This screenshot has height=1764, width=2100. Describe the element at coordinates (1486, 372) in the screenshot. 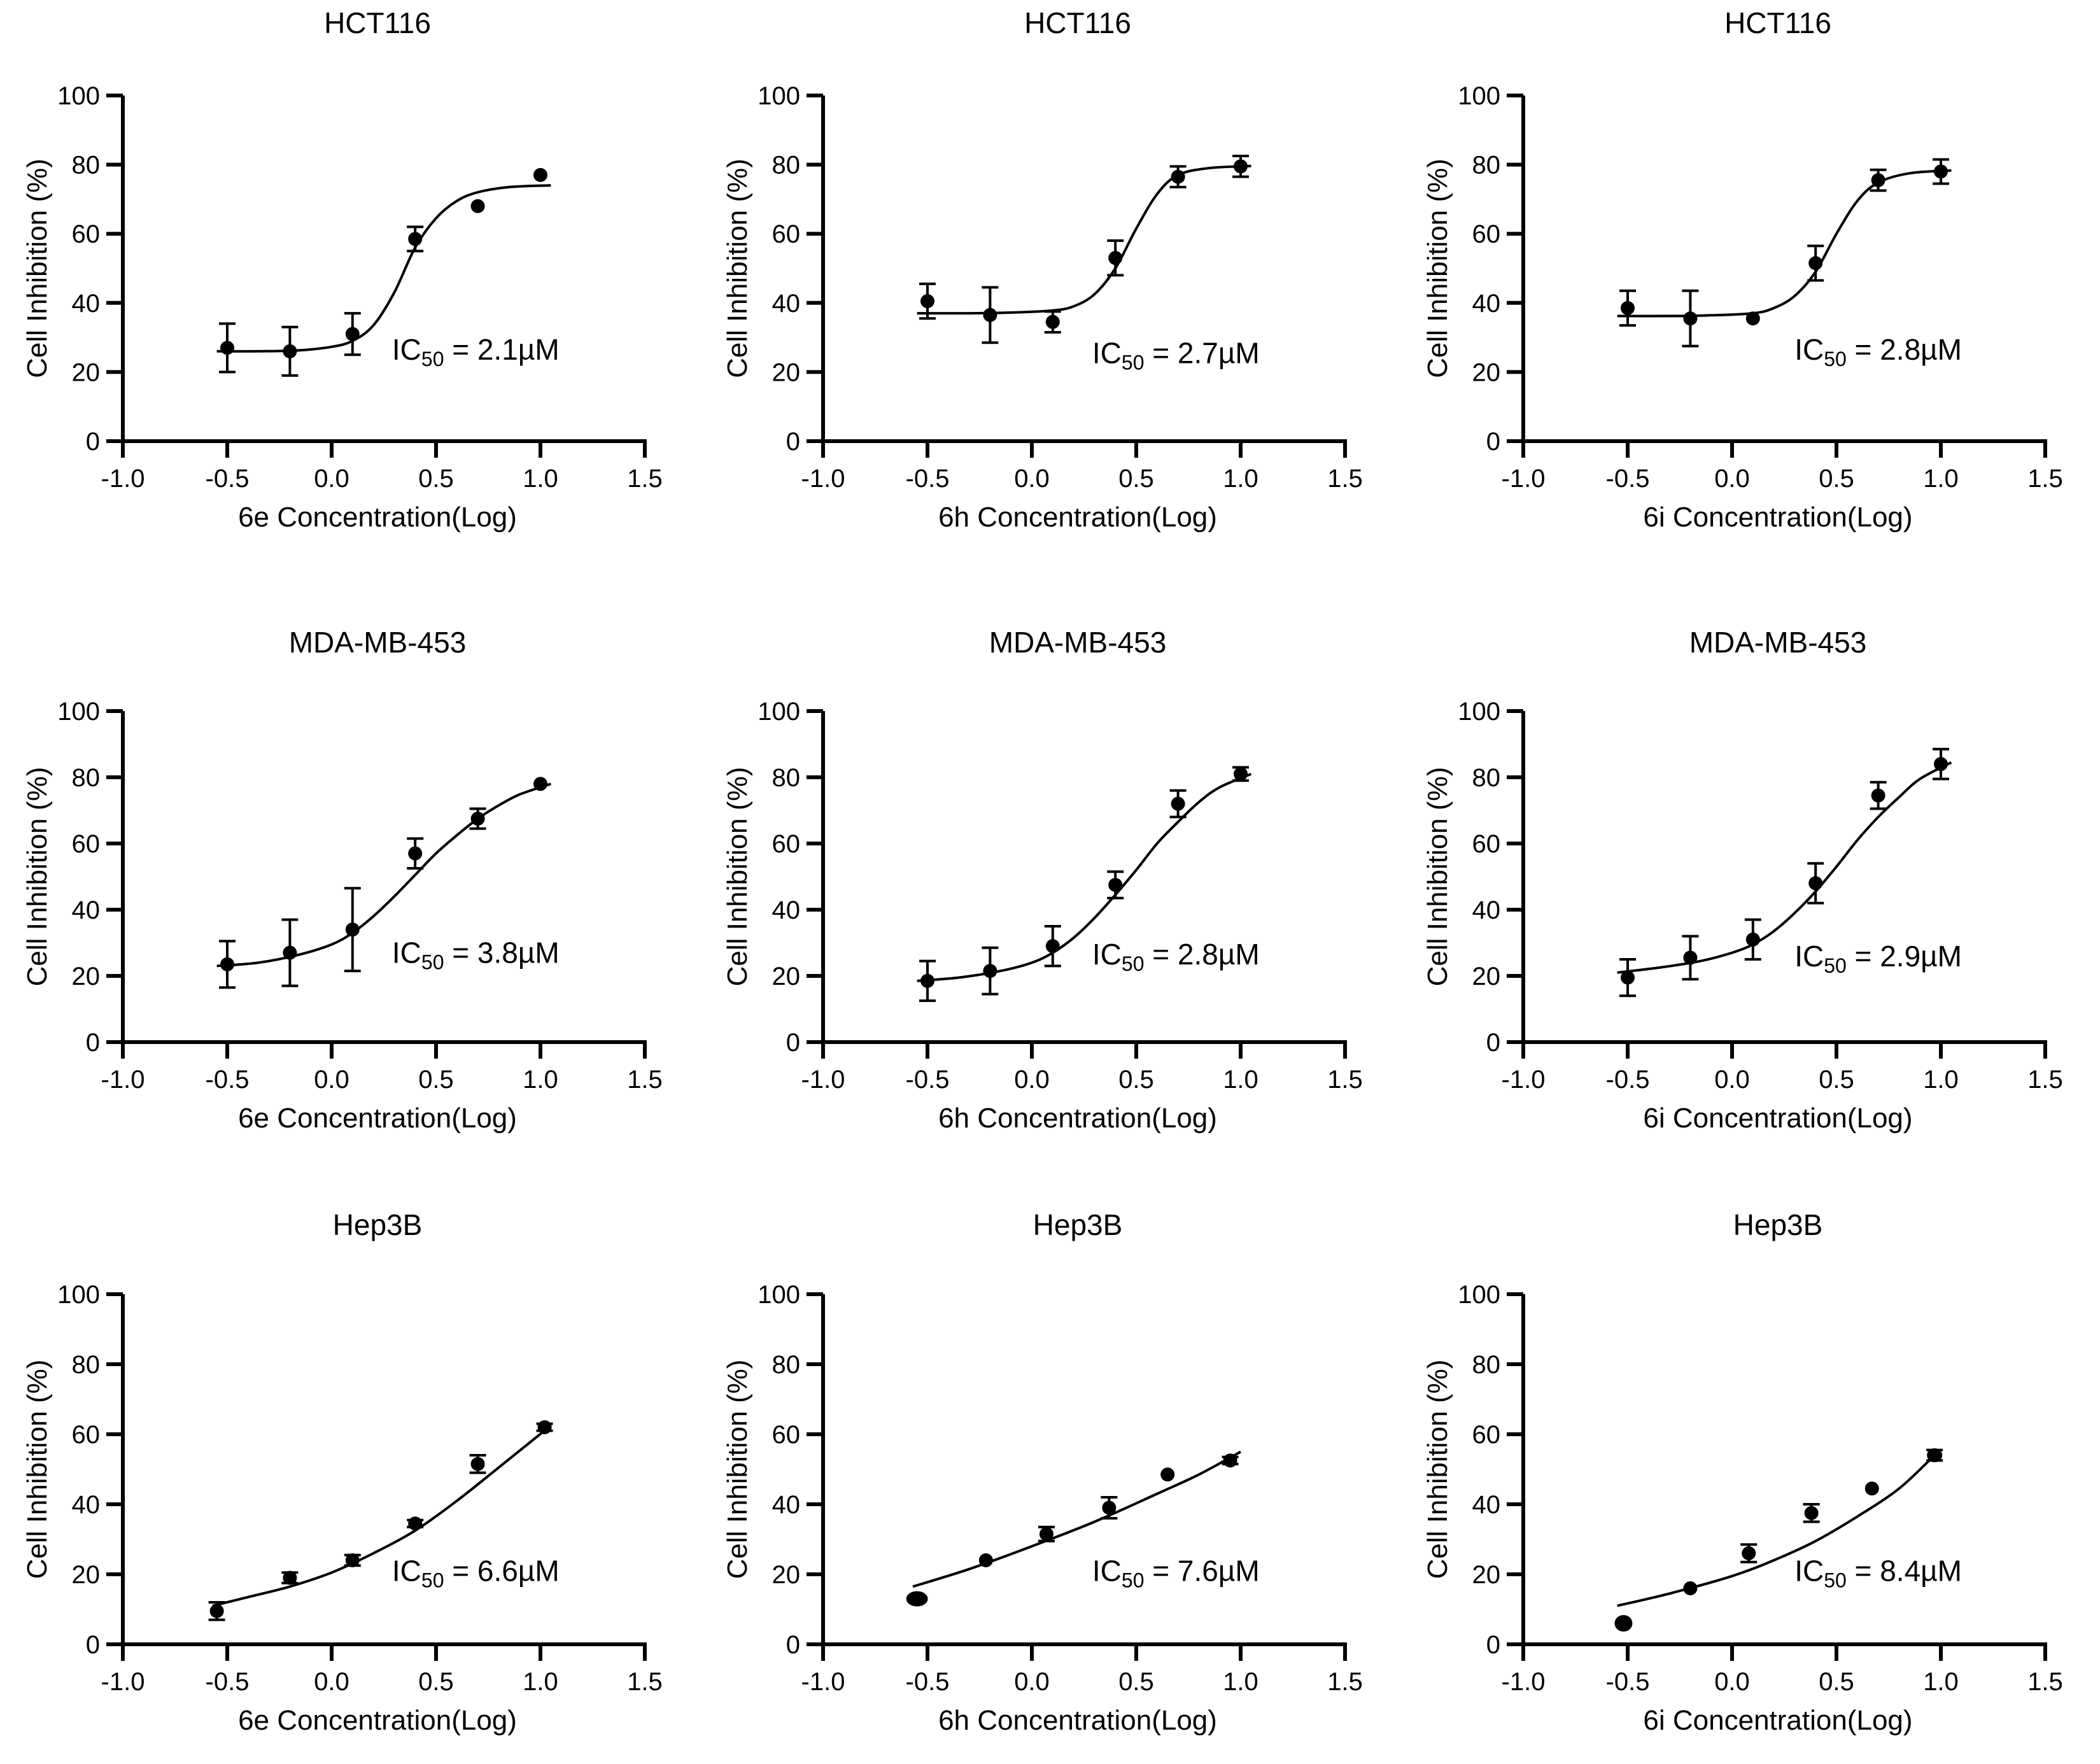

I see `y-tick-label: 20` at that location.